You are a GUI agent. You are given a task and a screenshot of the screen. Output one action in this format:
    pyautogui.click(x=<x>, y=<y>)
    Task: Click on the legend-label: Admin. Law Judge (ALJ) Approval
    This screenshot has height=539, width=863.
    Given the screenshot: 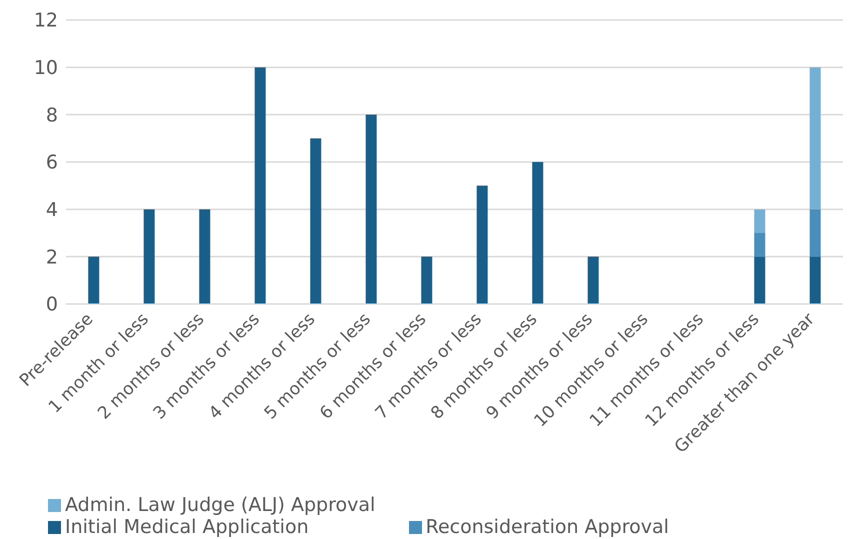 What is the action you would take?
    pyautogui.click(x=220, y=505)
    